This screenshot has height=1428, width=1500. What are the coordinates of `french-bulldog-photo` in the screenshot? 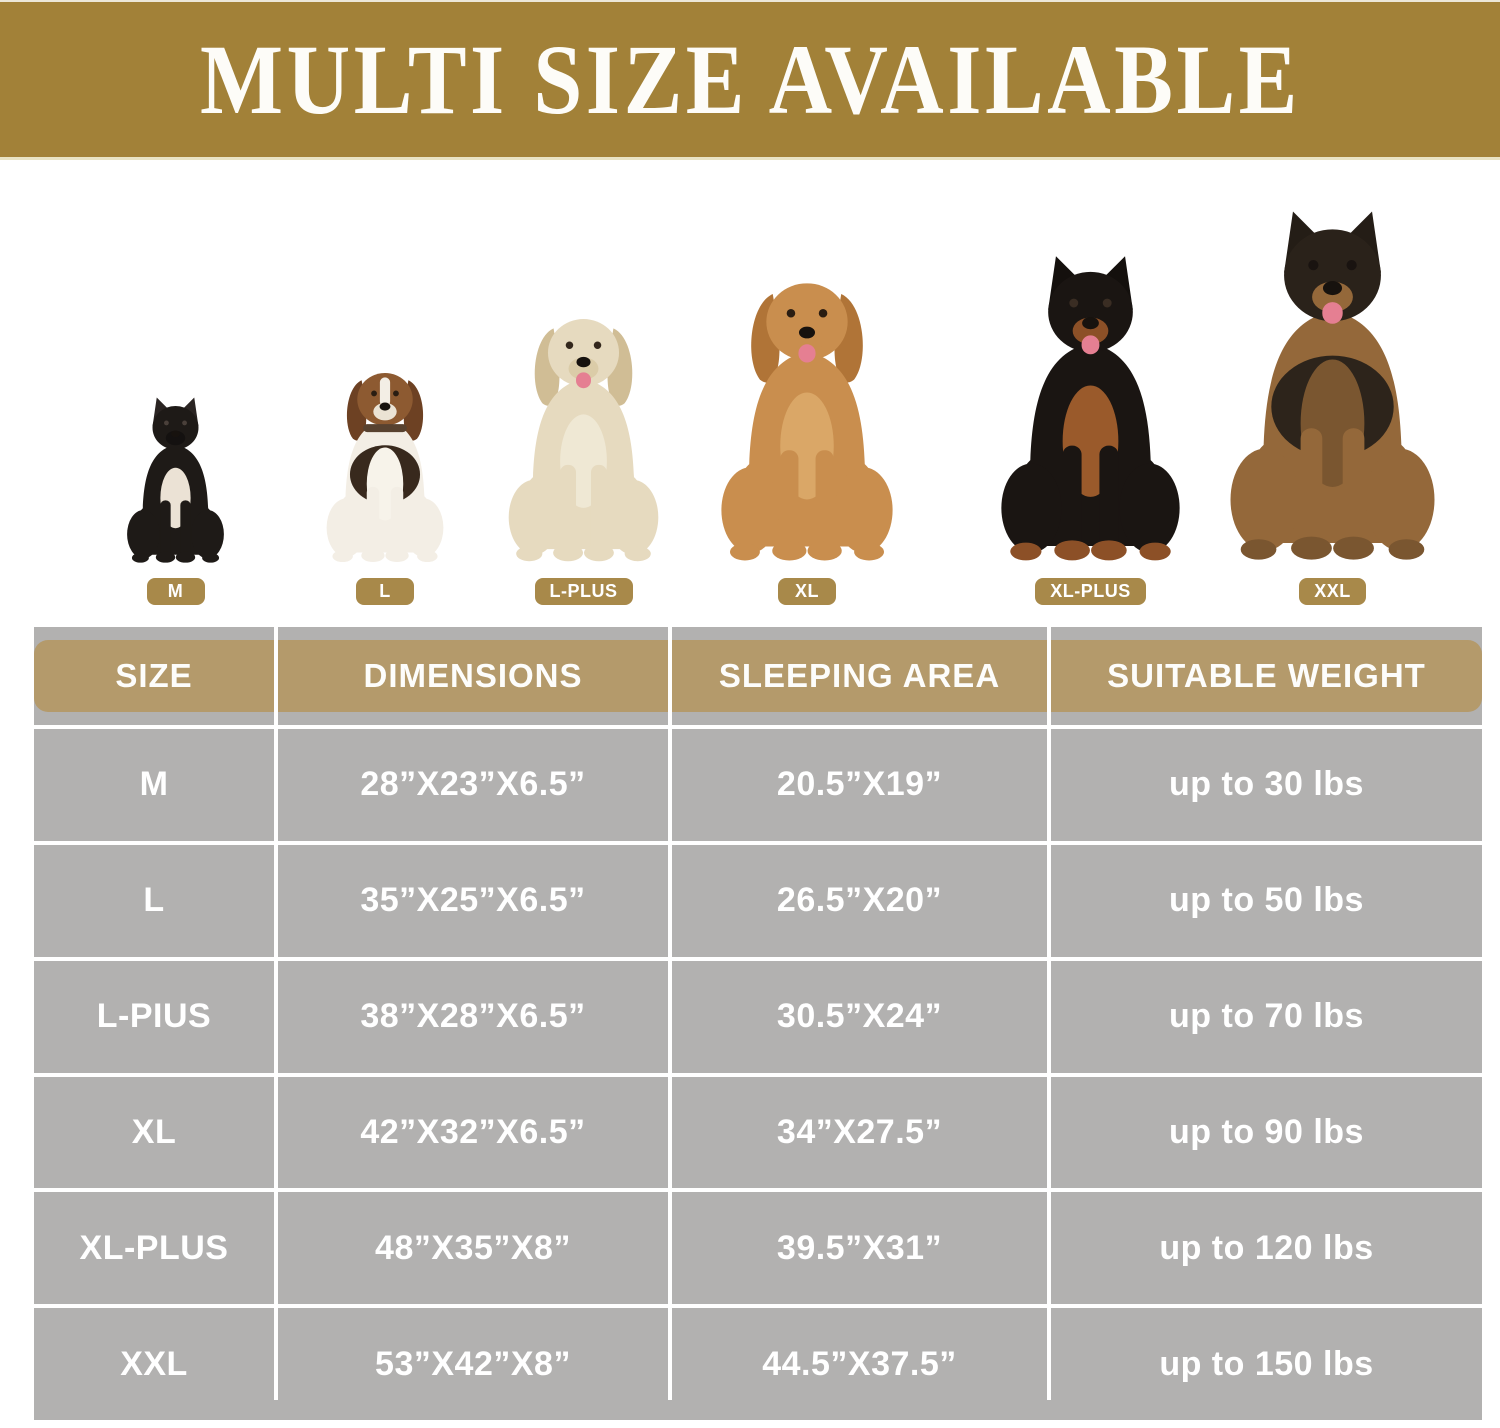 It's located at (175, 481).